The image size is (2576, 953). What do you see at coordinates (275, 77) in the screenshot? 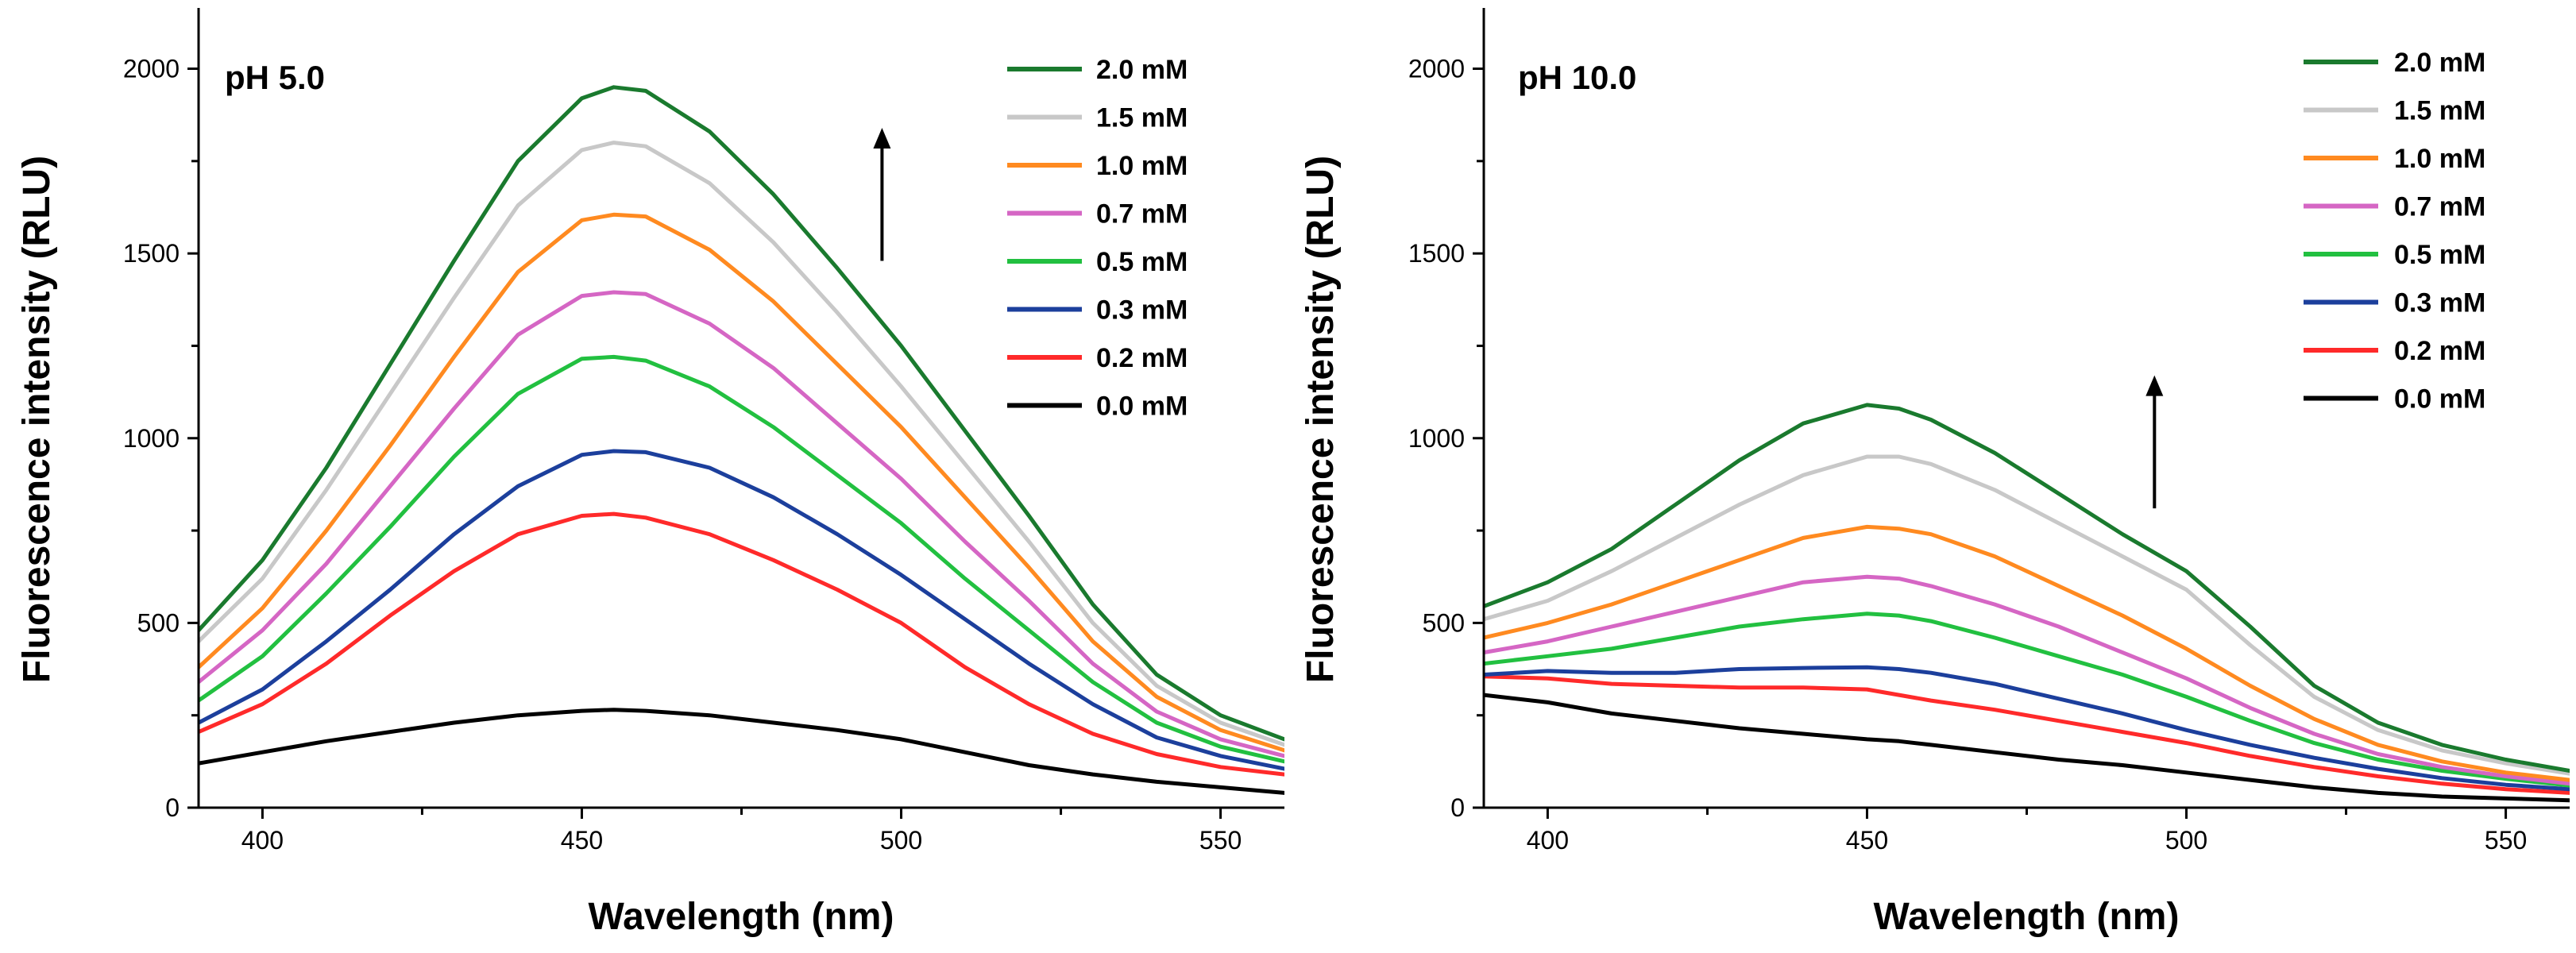
I see `panel-label: pH 5.0` at bounding box center [275, 77].